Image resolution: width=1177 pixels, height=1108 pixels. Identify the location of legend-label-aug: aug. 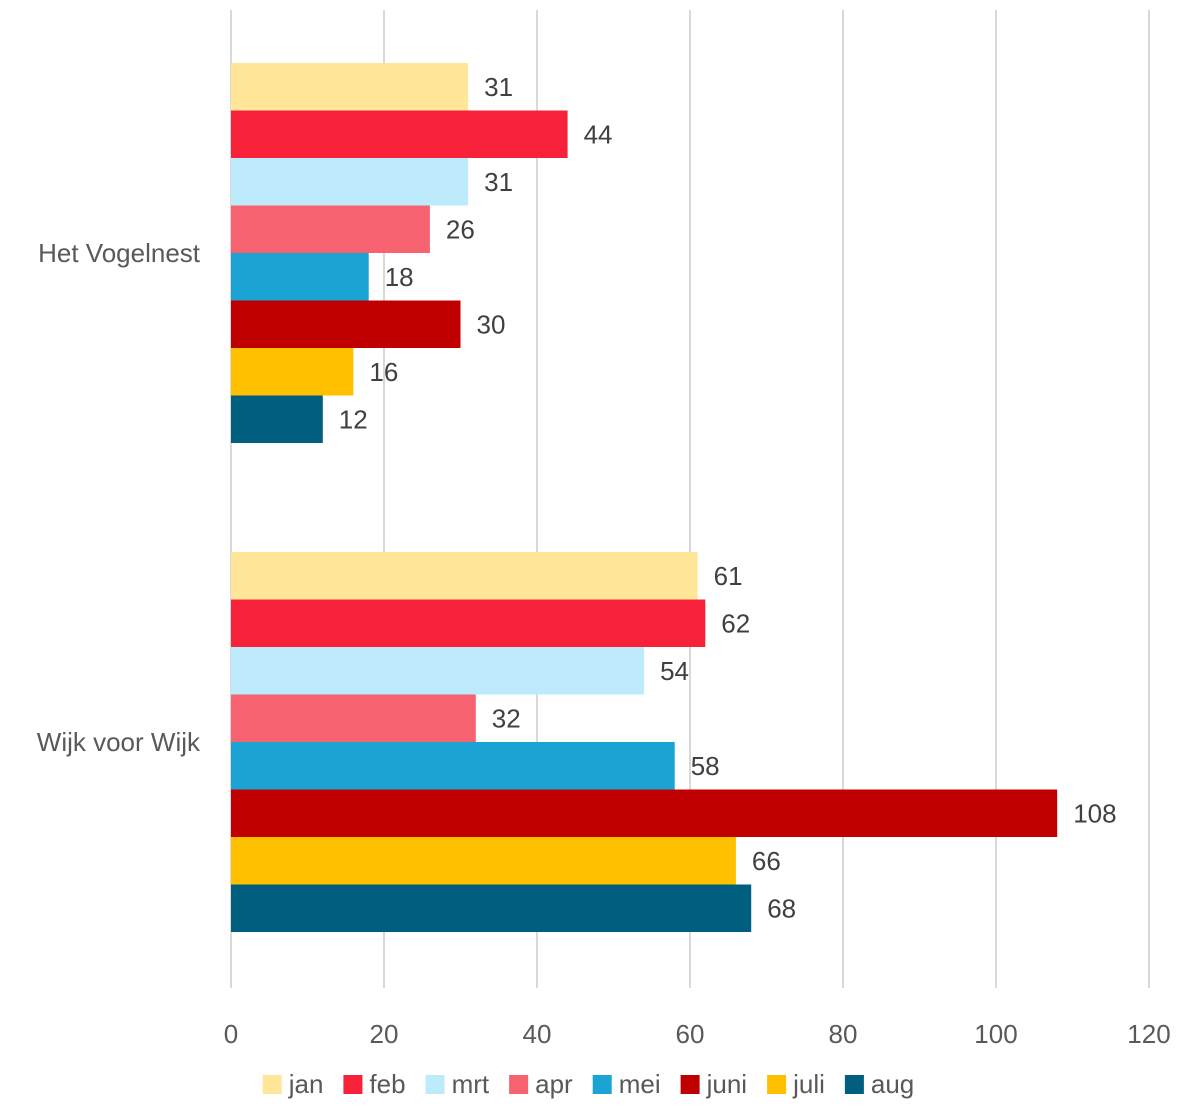
(892, 1084).